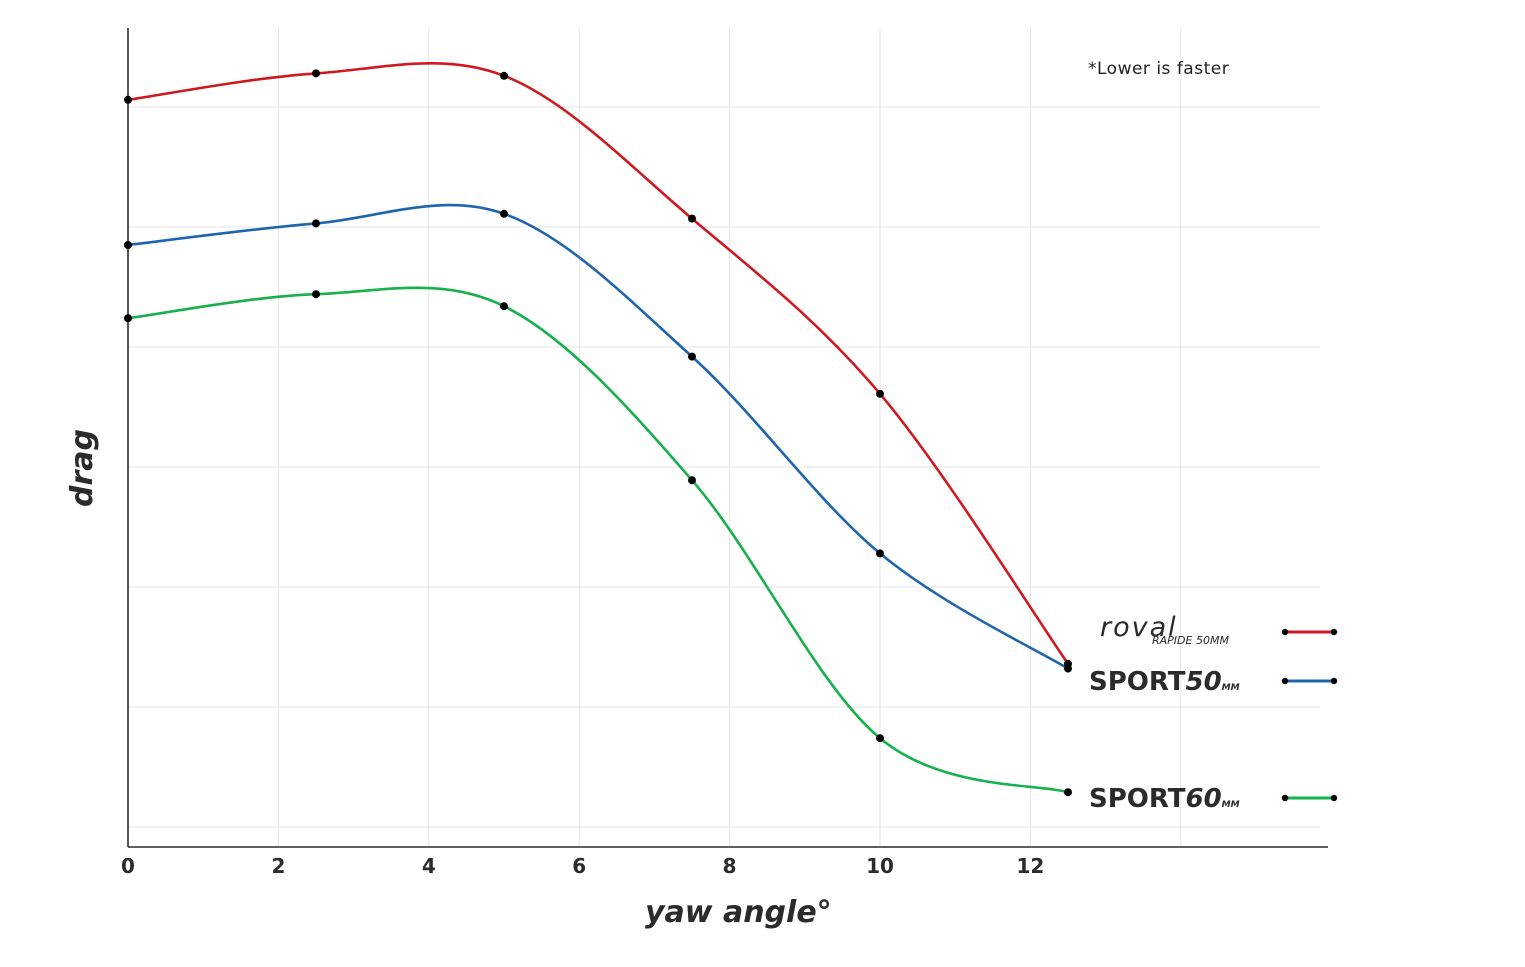  Describe the element at coordinates (429, 866) in the screenshot. I see `x-tick-label: 4` at that location.